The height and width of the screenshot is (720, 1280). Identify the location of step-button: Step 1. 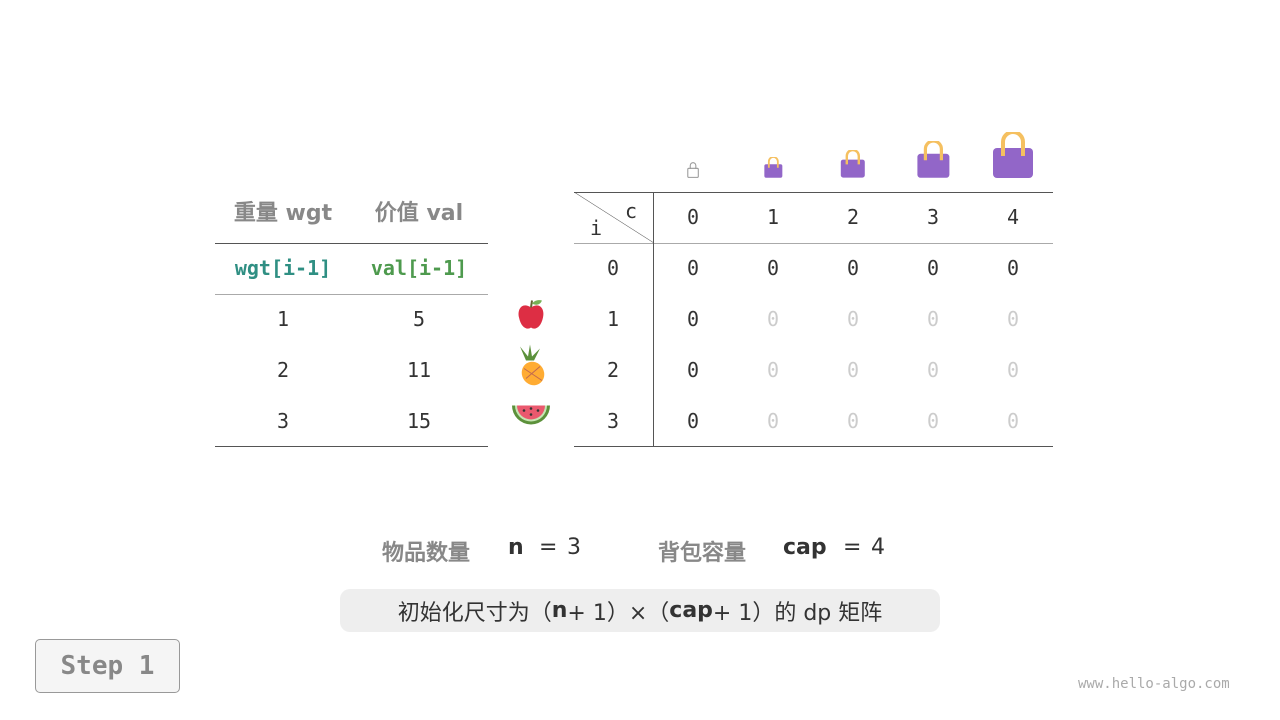
(107, 666).